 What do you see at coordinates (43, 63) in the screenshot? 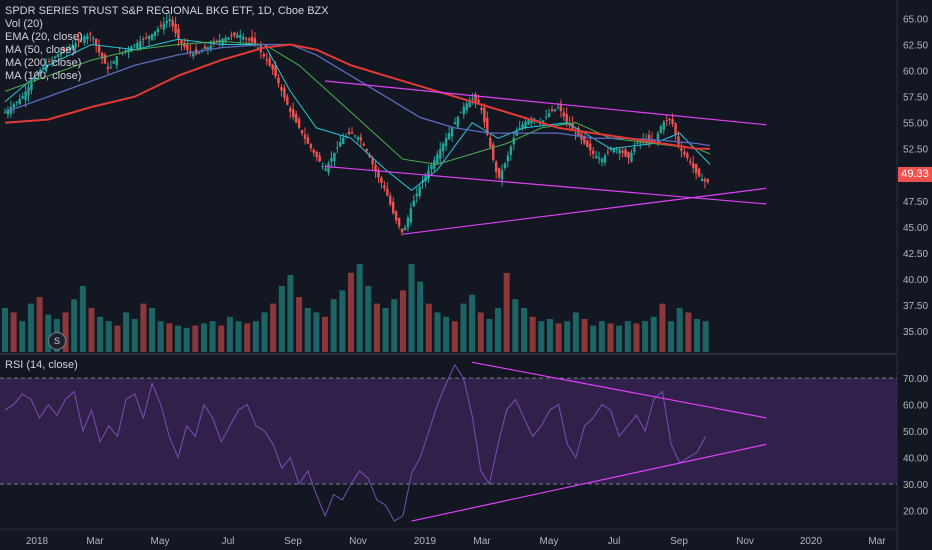
I see `indicator-ma200: MA (200, close)` at bounding box center [43, 63].